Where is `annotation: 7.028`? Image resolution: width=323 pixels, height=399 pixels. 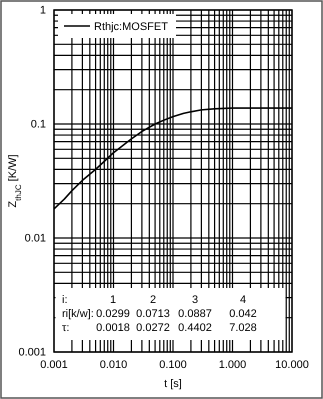 annotation: 7.028 is located at coordinates (243, 328).